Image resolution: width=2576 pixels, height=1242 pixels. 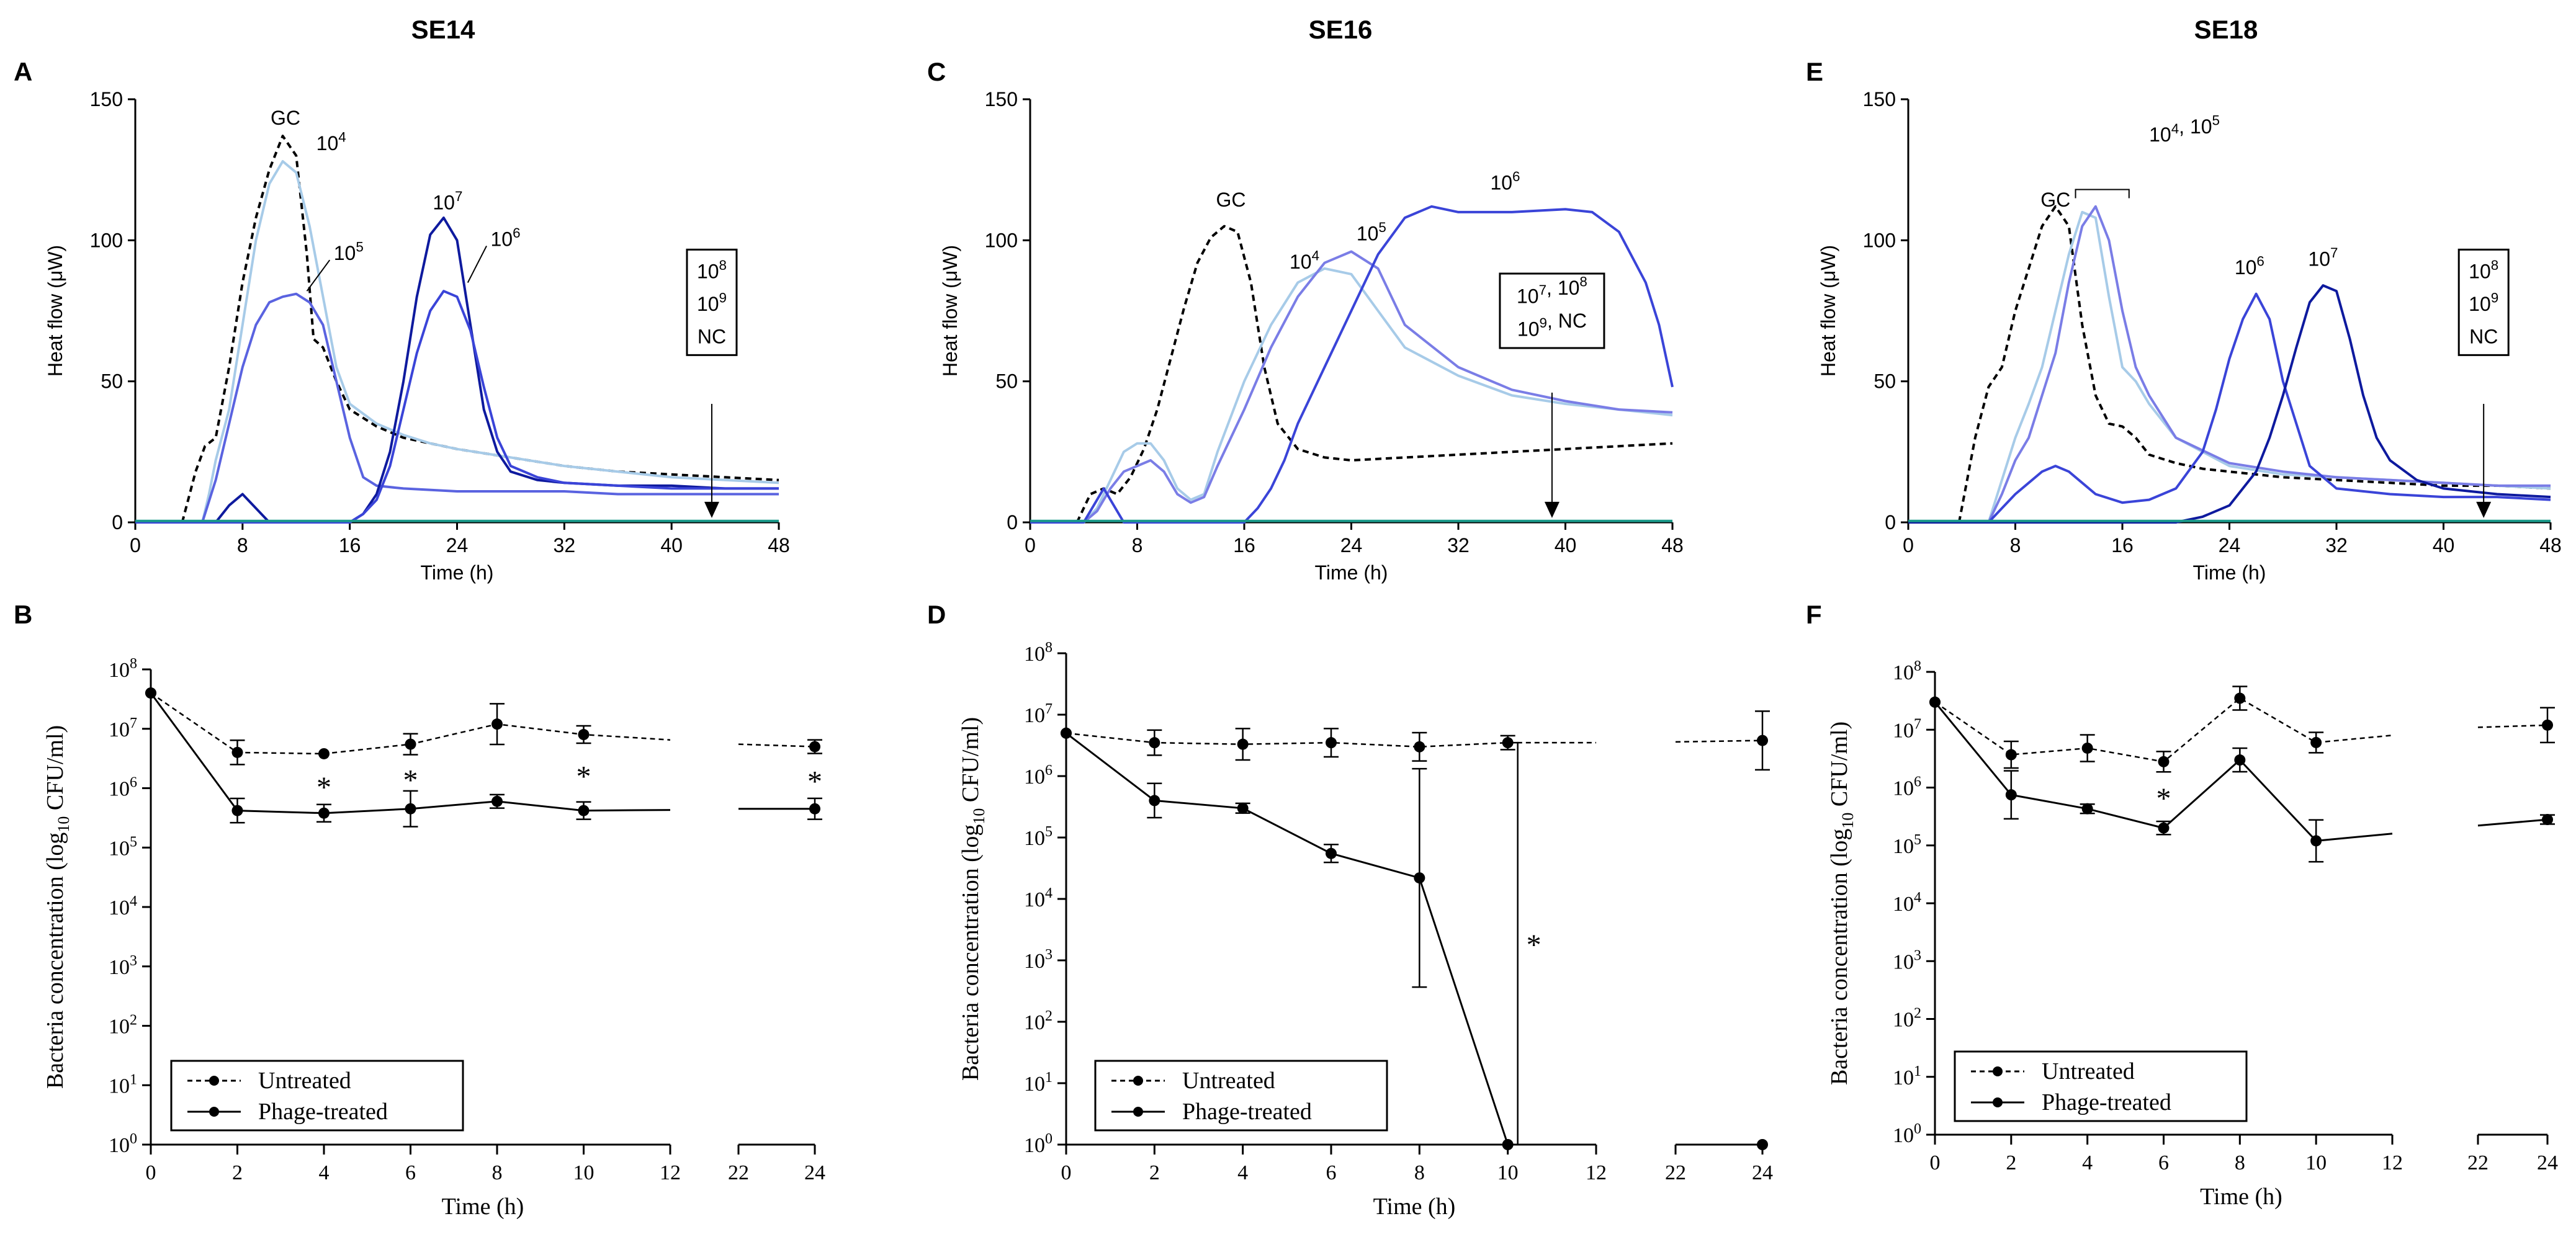 I want to click on y-axis-label: Heat flow (μW), so click(x=1828, y=311).